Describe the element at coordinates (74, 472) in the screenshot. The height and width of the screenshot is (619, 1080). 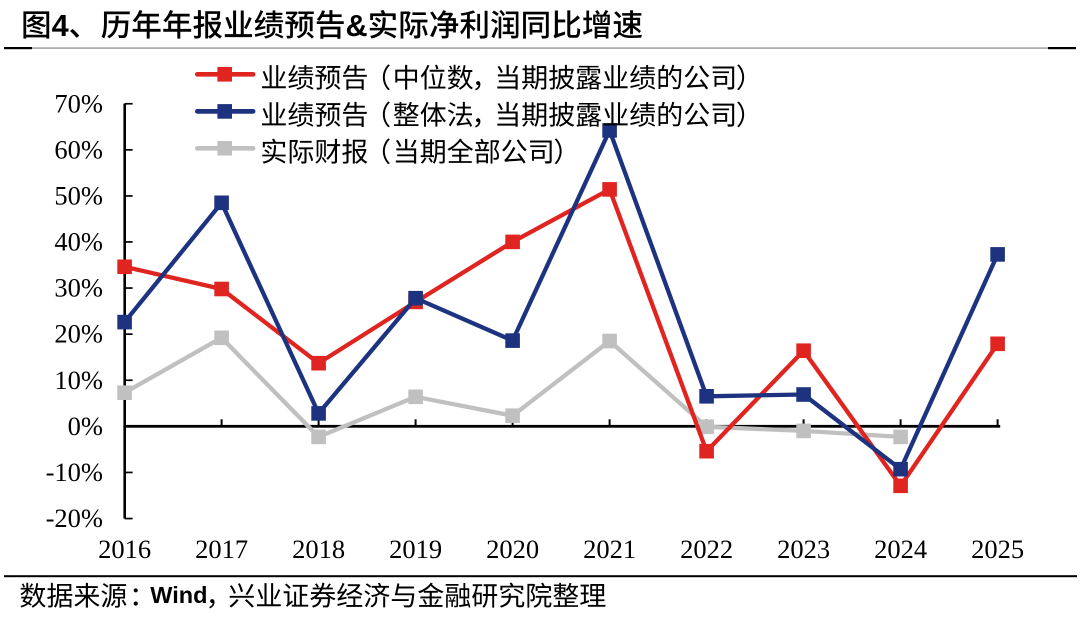
I see `svg-text: -10%` at that location.